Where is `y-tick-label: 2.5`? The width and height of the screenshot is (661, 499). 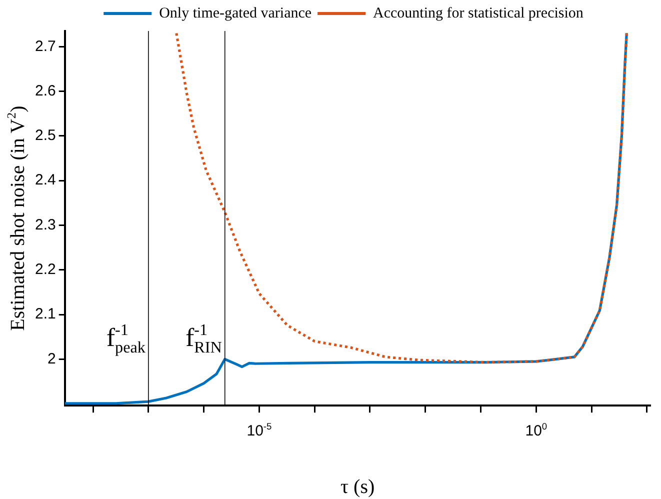
y-tick-label: 2.5 is located at coordinates (45, 135).